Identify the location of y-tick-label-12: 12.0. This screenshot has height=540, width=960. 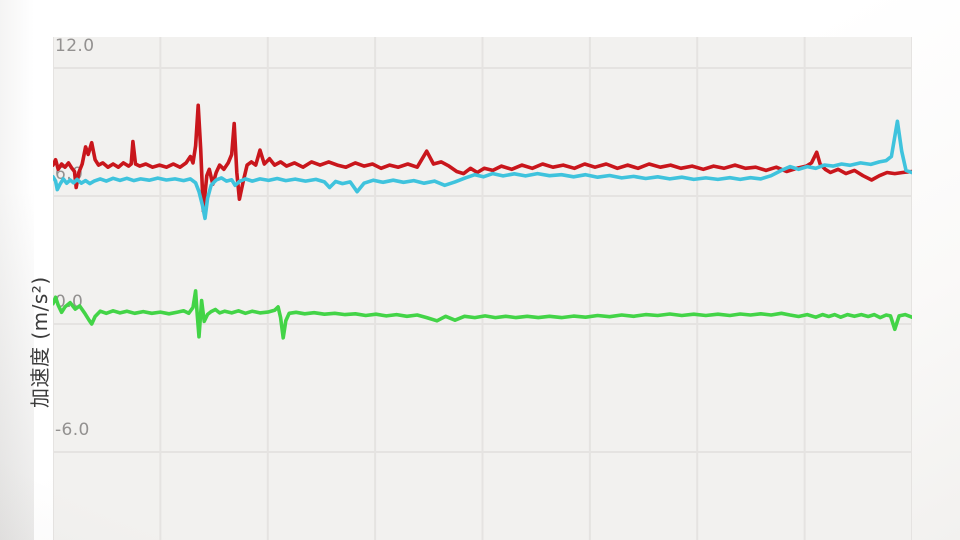
(75, 46).